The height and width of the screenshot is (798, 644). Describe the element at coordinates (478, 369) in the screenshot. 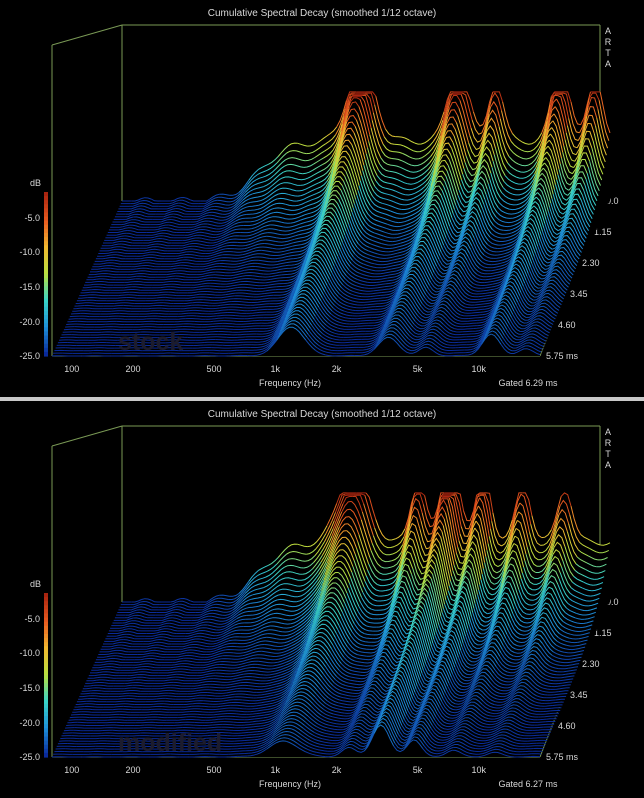

I see `x-tick-label: 10k` at that location.